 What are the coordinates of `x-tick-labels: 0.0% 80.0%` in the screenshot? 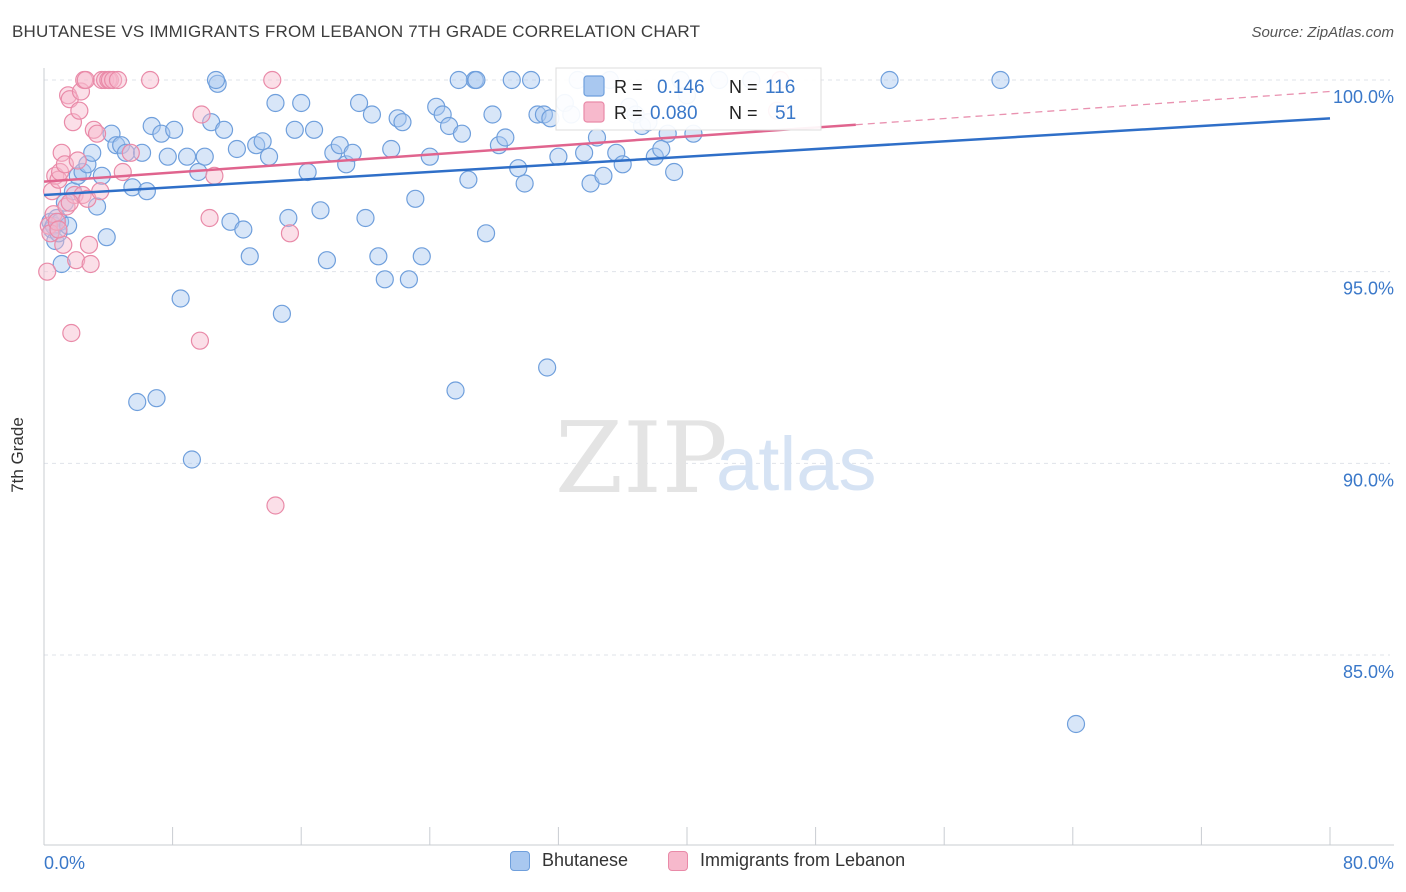 It's located at (719, 863).